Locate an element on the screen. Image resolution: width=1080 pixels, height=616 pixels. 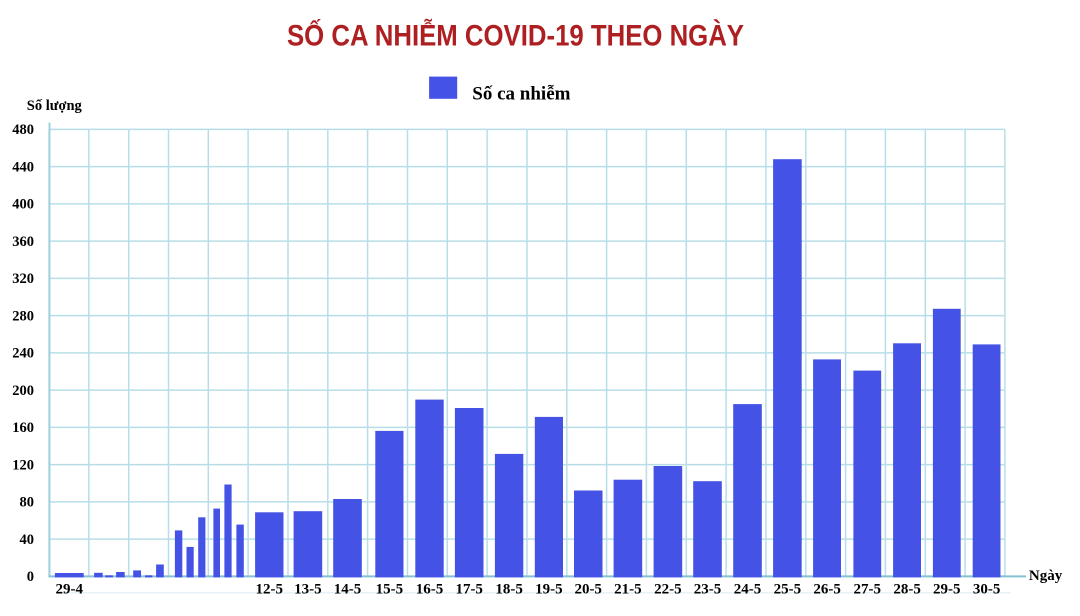
svg-text: 21-5 is located at coordinates (628, 589).